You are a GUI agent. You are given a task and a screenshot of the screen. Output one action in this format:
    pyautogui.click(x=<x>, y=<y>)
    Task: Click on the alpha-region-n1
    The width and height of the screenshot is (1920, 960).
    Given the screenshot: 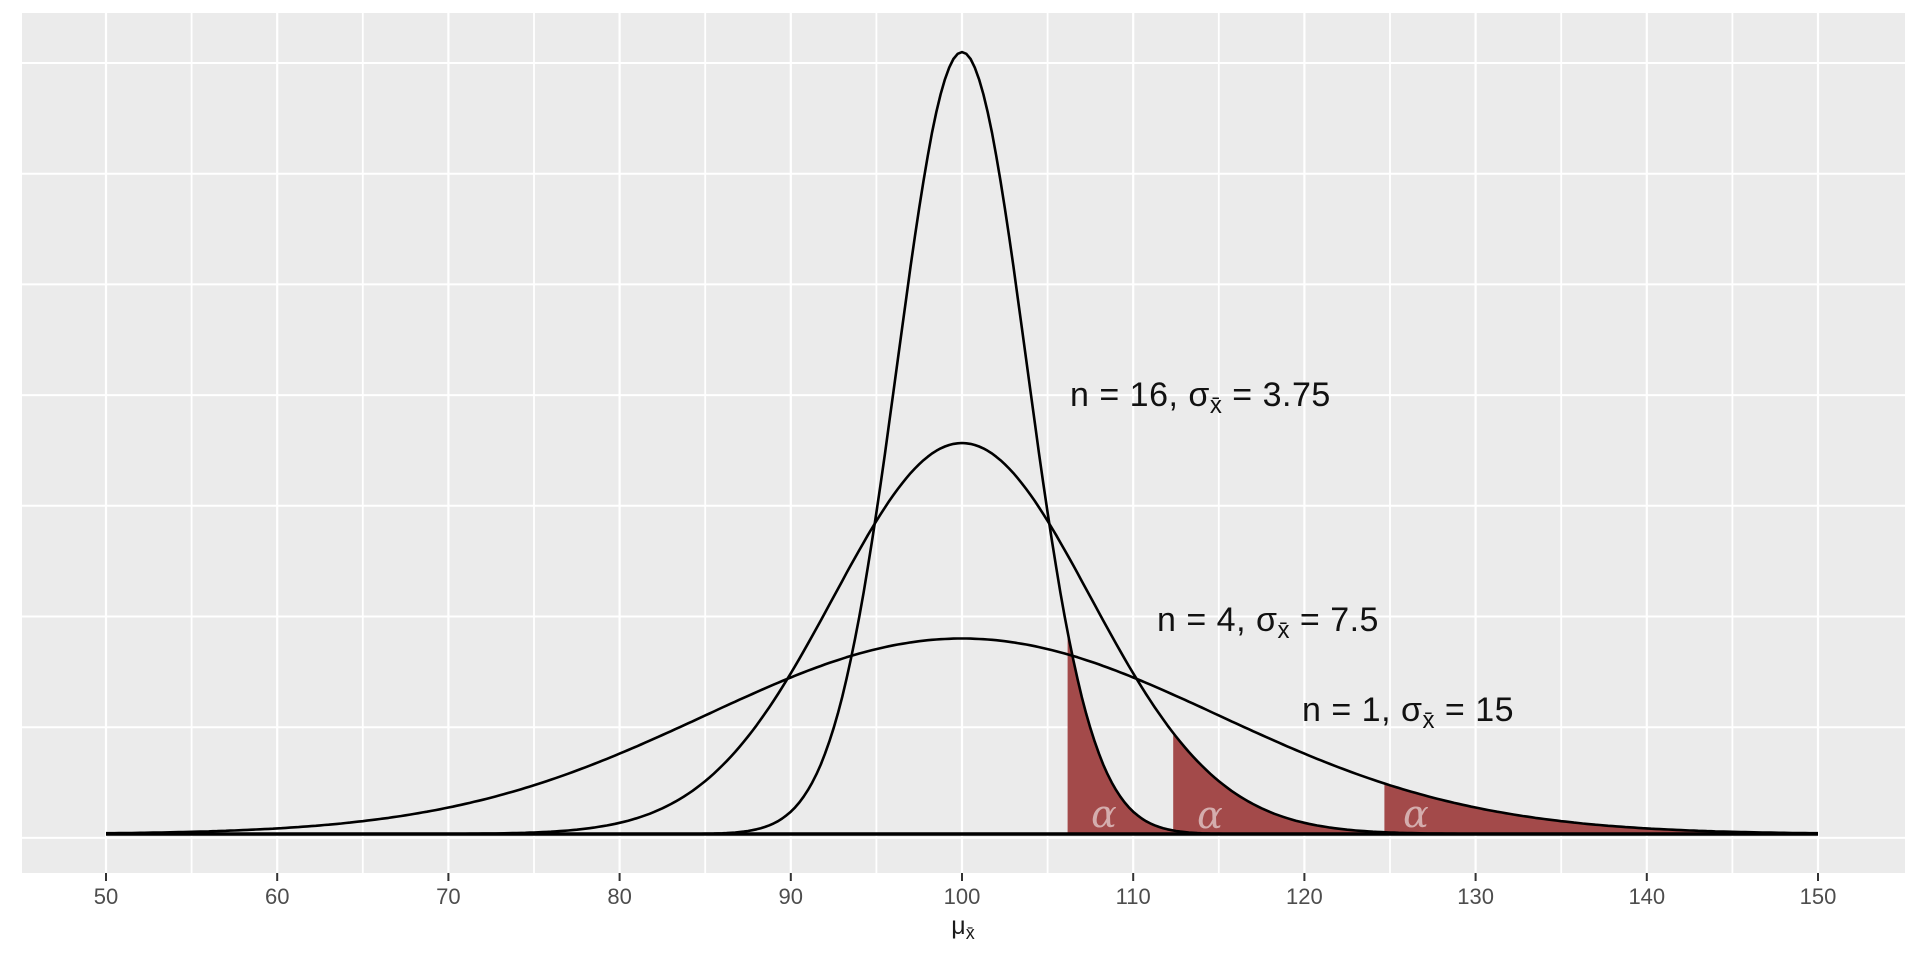 What is the action you would take?
    pyautogui.click(x=1601, y=808)
    